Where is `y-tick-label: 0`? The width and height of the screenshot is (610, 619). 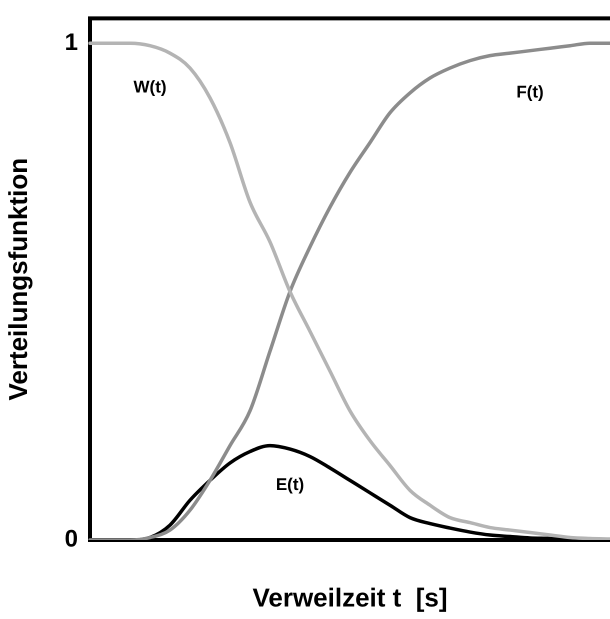 y-tick-label: 0 is located at coordinates (71, 539).